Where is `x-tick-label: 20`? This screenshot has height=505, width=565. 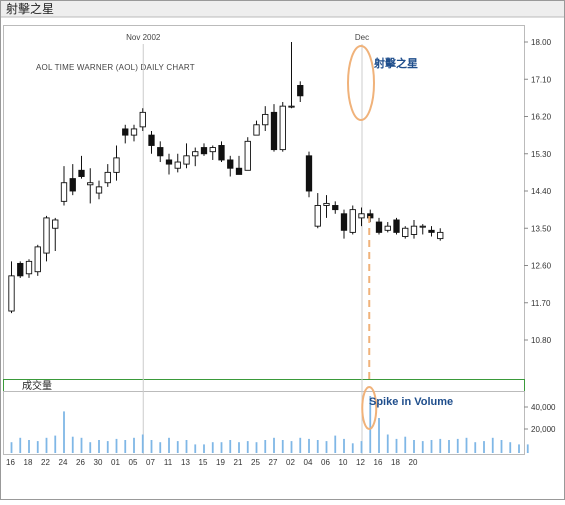
x-tick-label: 20 is located at coordinates (413, 462).